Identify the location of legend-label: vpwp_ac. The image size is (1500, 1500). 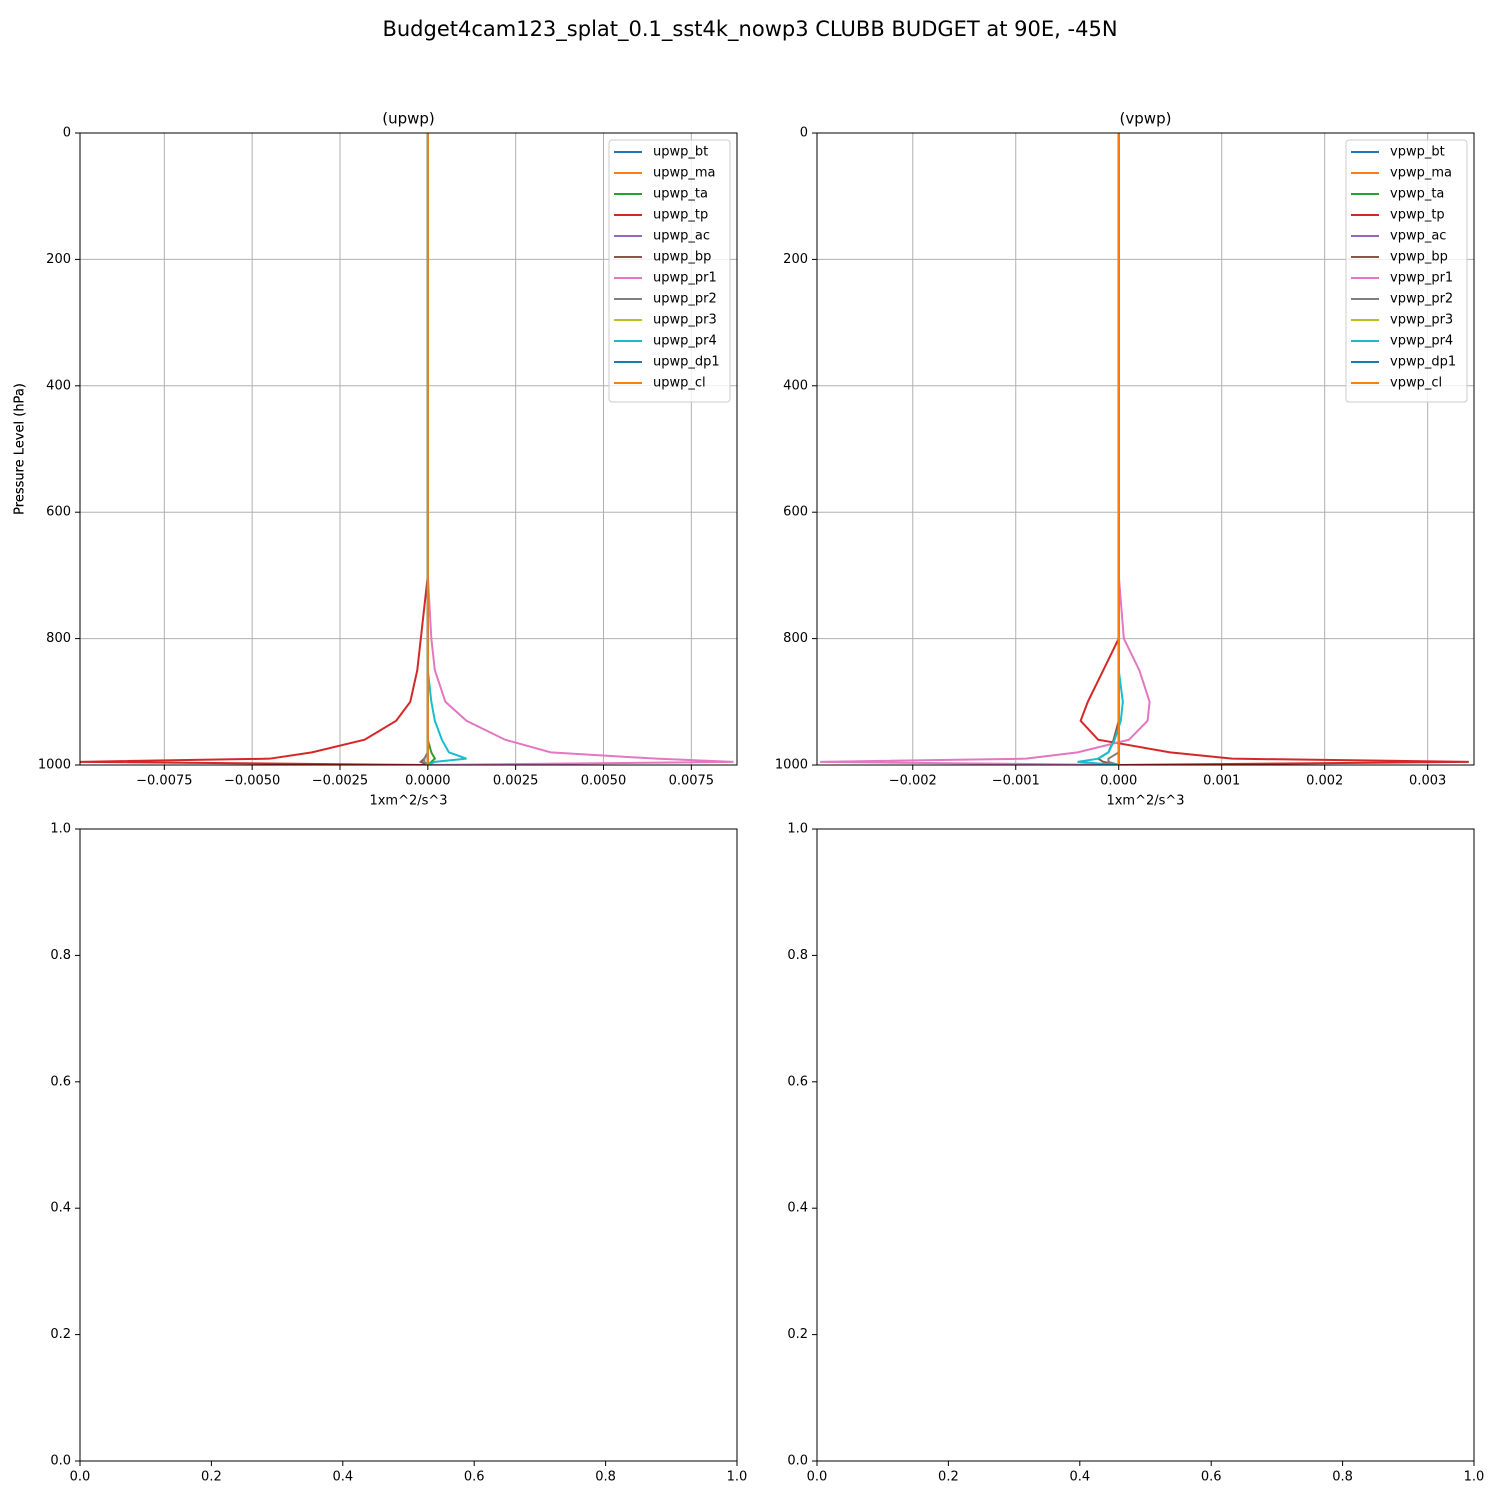
(1418, 236).